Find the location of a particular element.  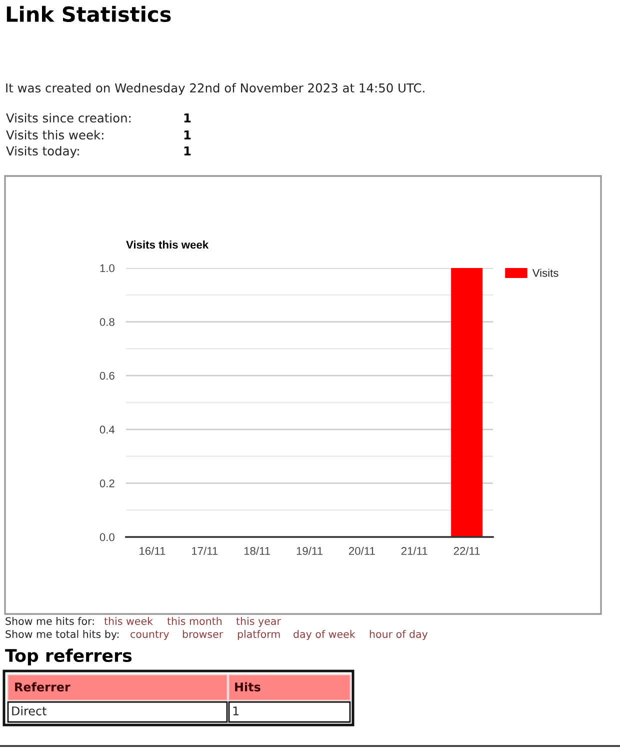

text: hour of day is located at coordinates (399, 635).